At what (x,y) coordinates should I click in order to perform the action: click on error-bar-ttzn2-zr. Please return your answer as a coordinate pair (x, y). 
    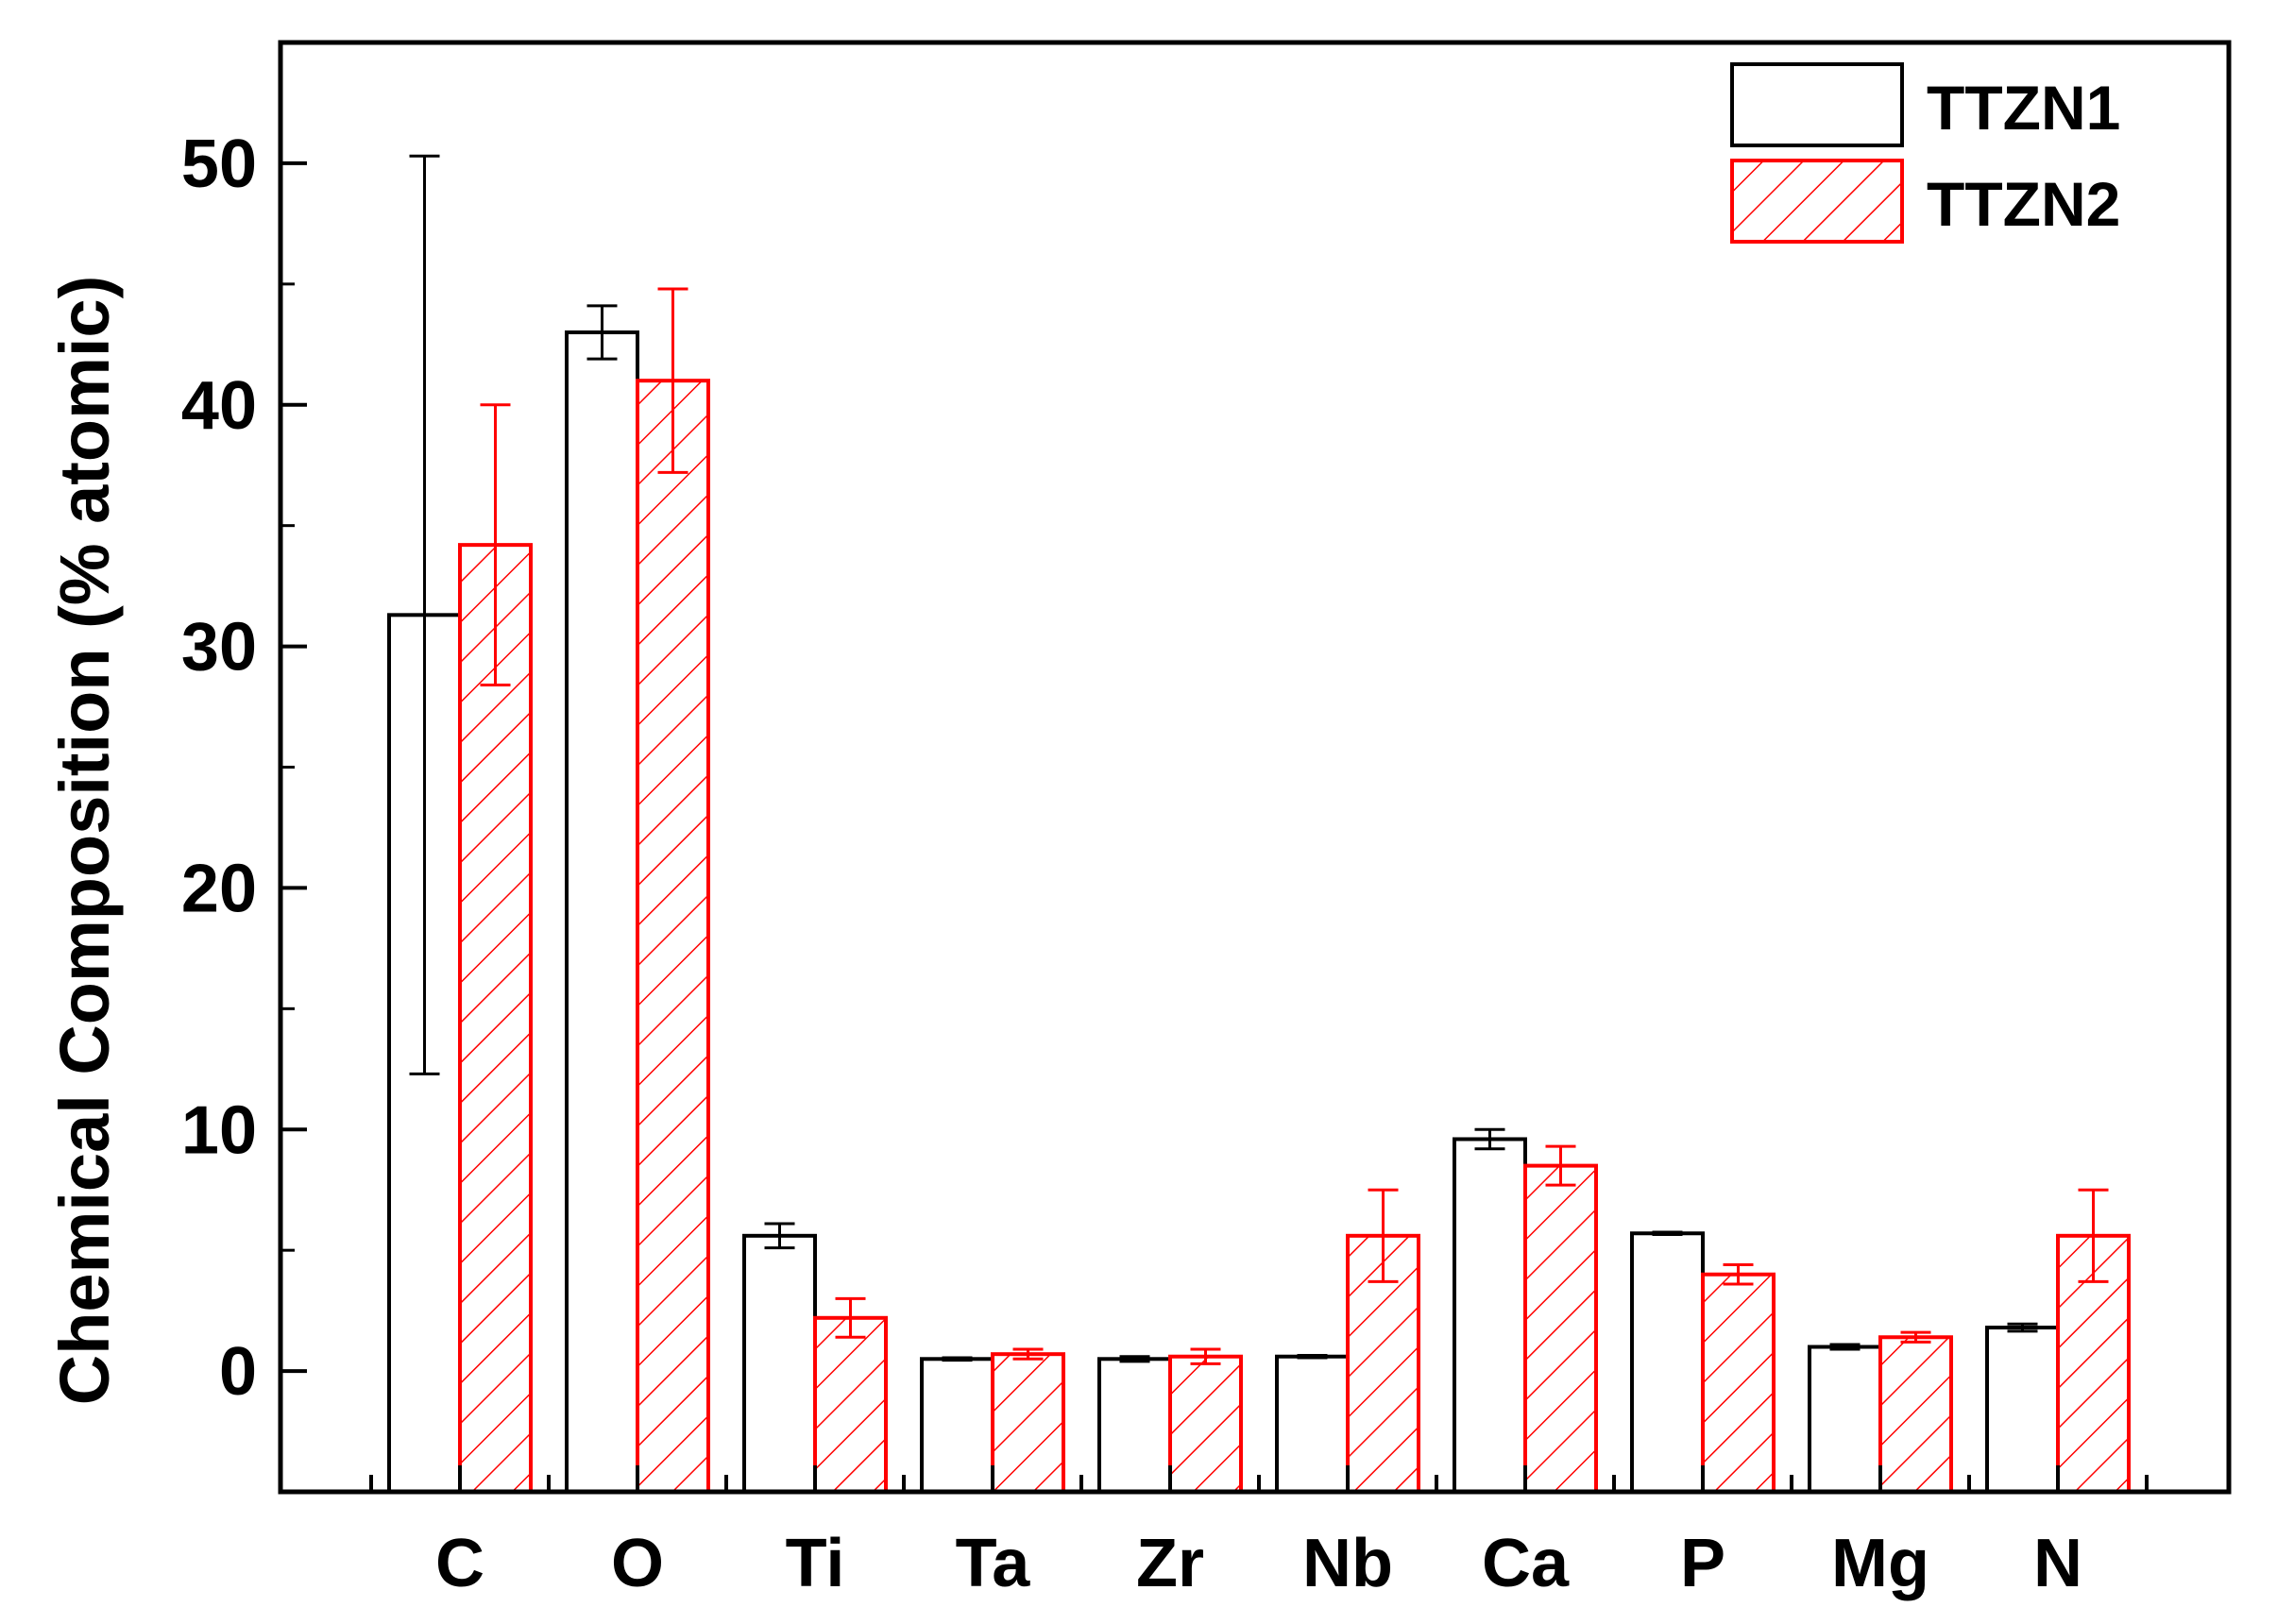
    Looking at the image, I should click on (1205, 1356).